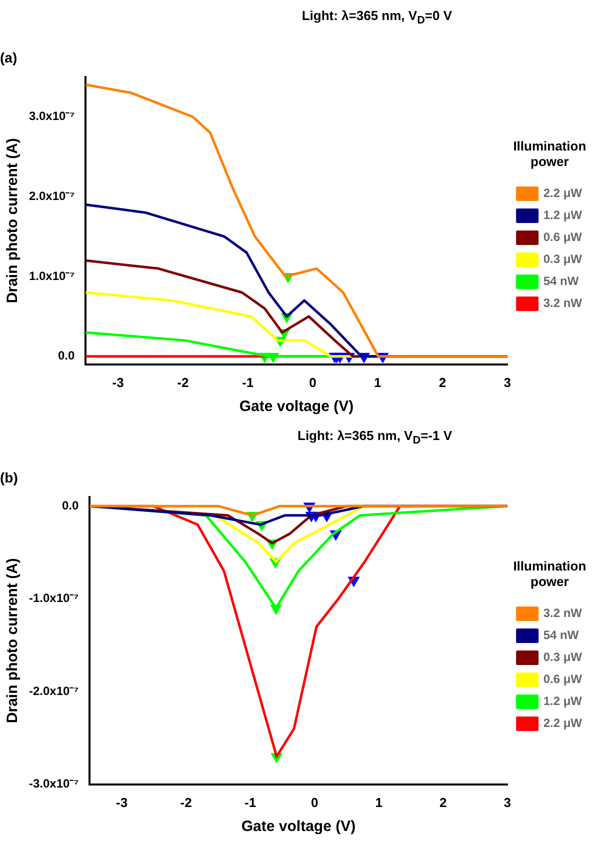  What do you see at coordinates (53, 691) in the screenshot?
I see `y-tick-label: -2.0x10⁻⁷` at bounding box center [53, 691].